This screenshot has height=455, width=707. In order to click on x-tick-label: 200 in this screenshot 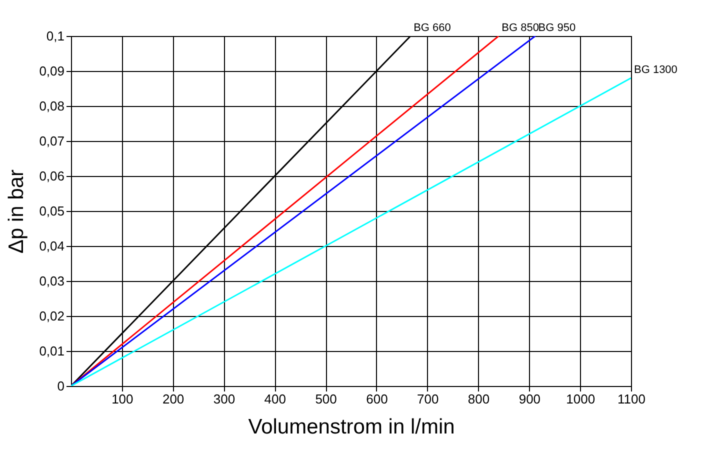, I will do `click(173, 399)`.